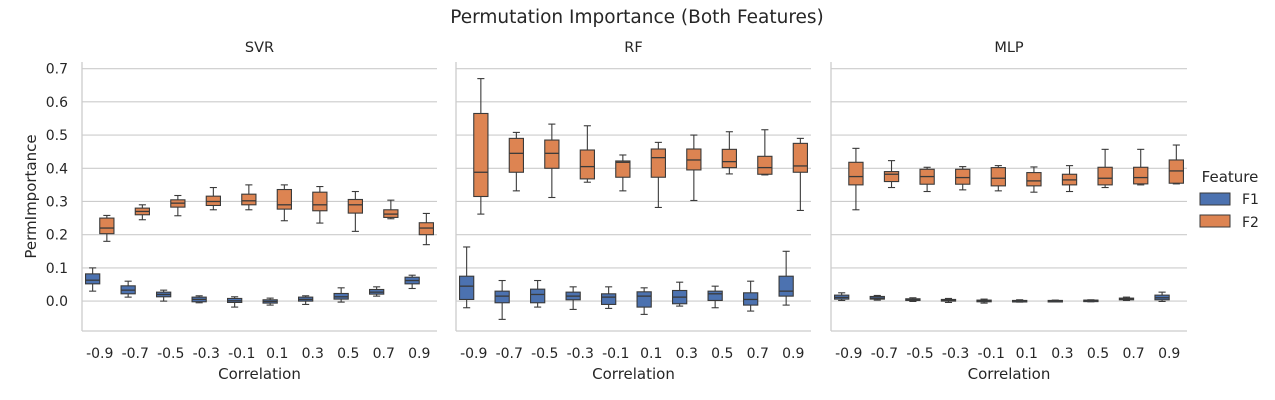  Describe the element at coordinates (1169, 354) in the screenshot. I see `x-tick-label: 0.9` at that location.